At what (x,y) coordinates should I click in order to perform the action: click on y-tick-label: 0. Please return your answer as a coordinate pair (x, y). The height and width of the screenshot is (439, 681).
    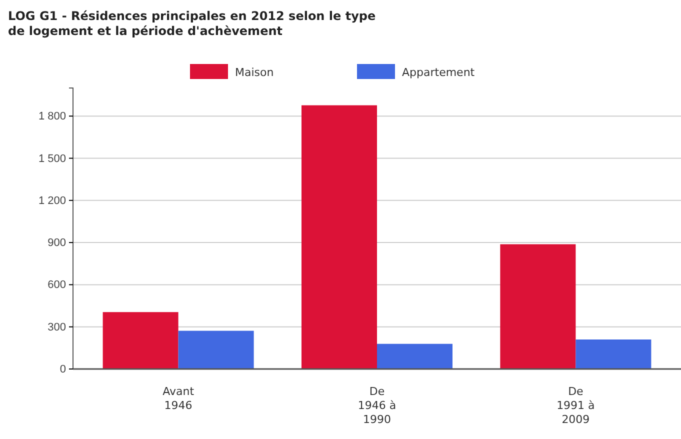
    Looking at the image, I should click on (63, 370).